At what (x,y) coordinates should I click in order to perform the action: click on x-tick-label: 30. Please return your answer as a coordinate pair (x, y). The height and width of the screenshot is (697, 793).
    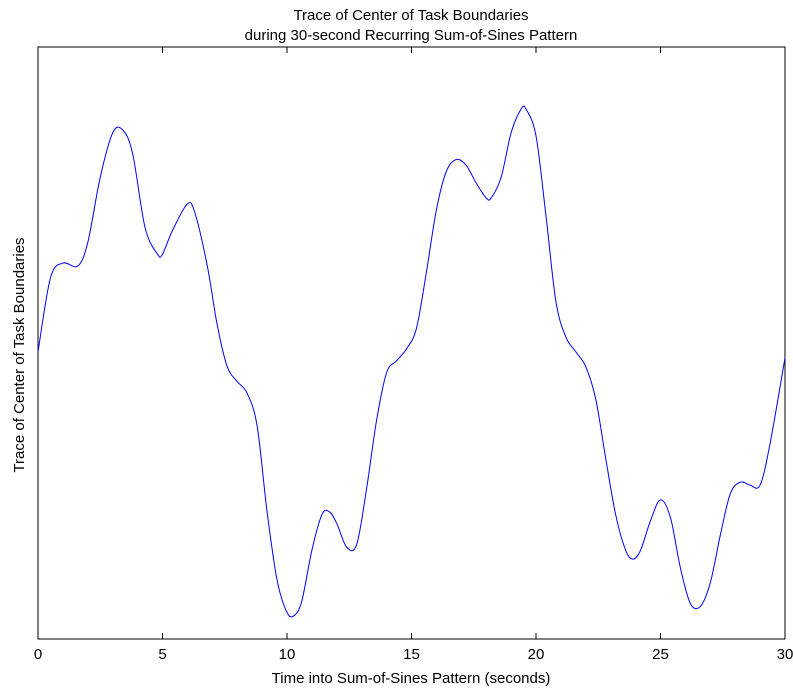
    Looking at the image, I should click on (785, 654).